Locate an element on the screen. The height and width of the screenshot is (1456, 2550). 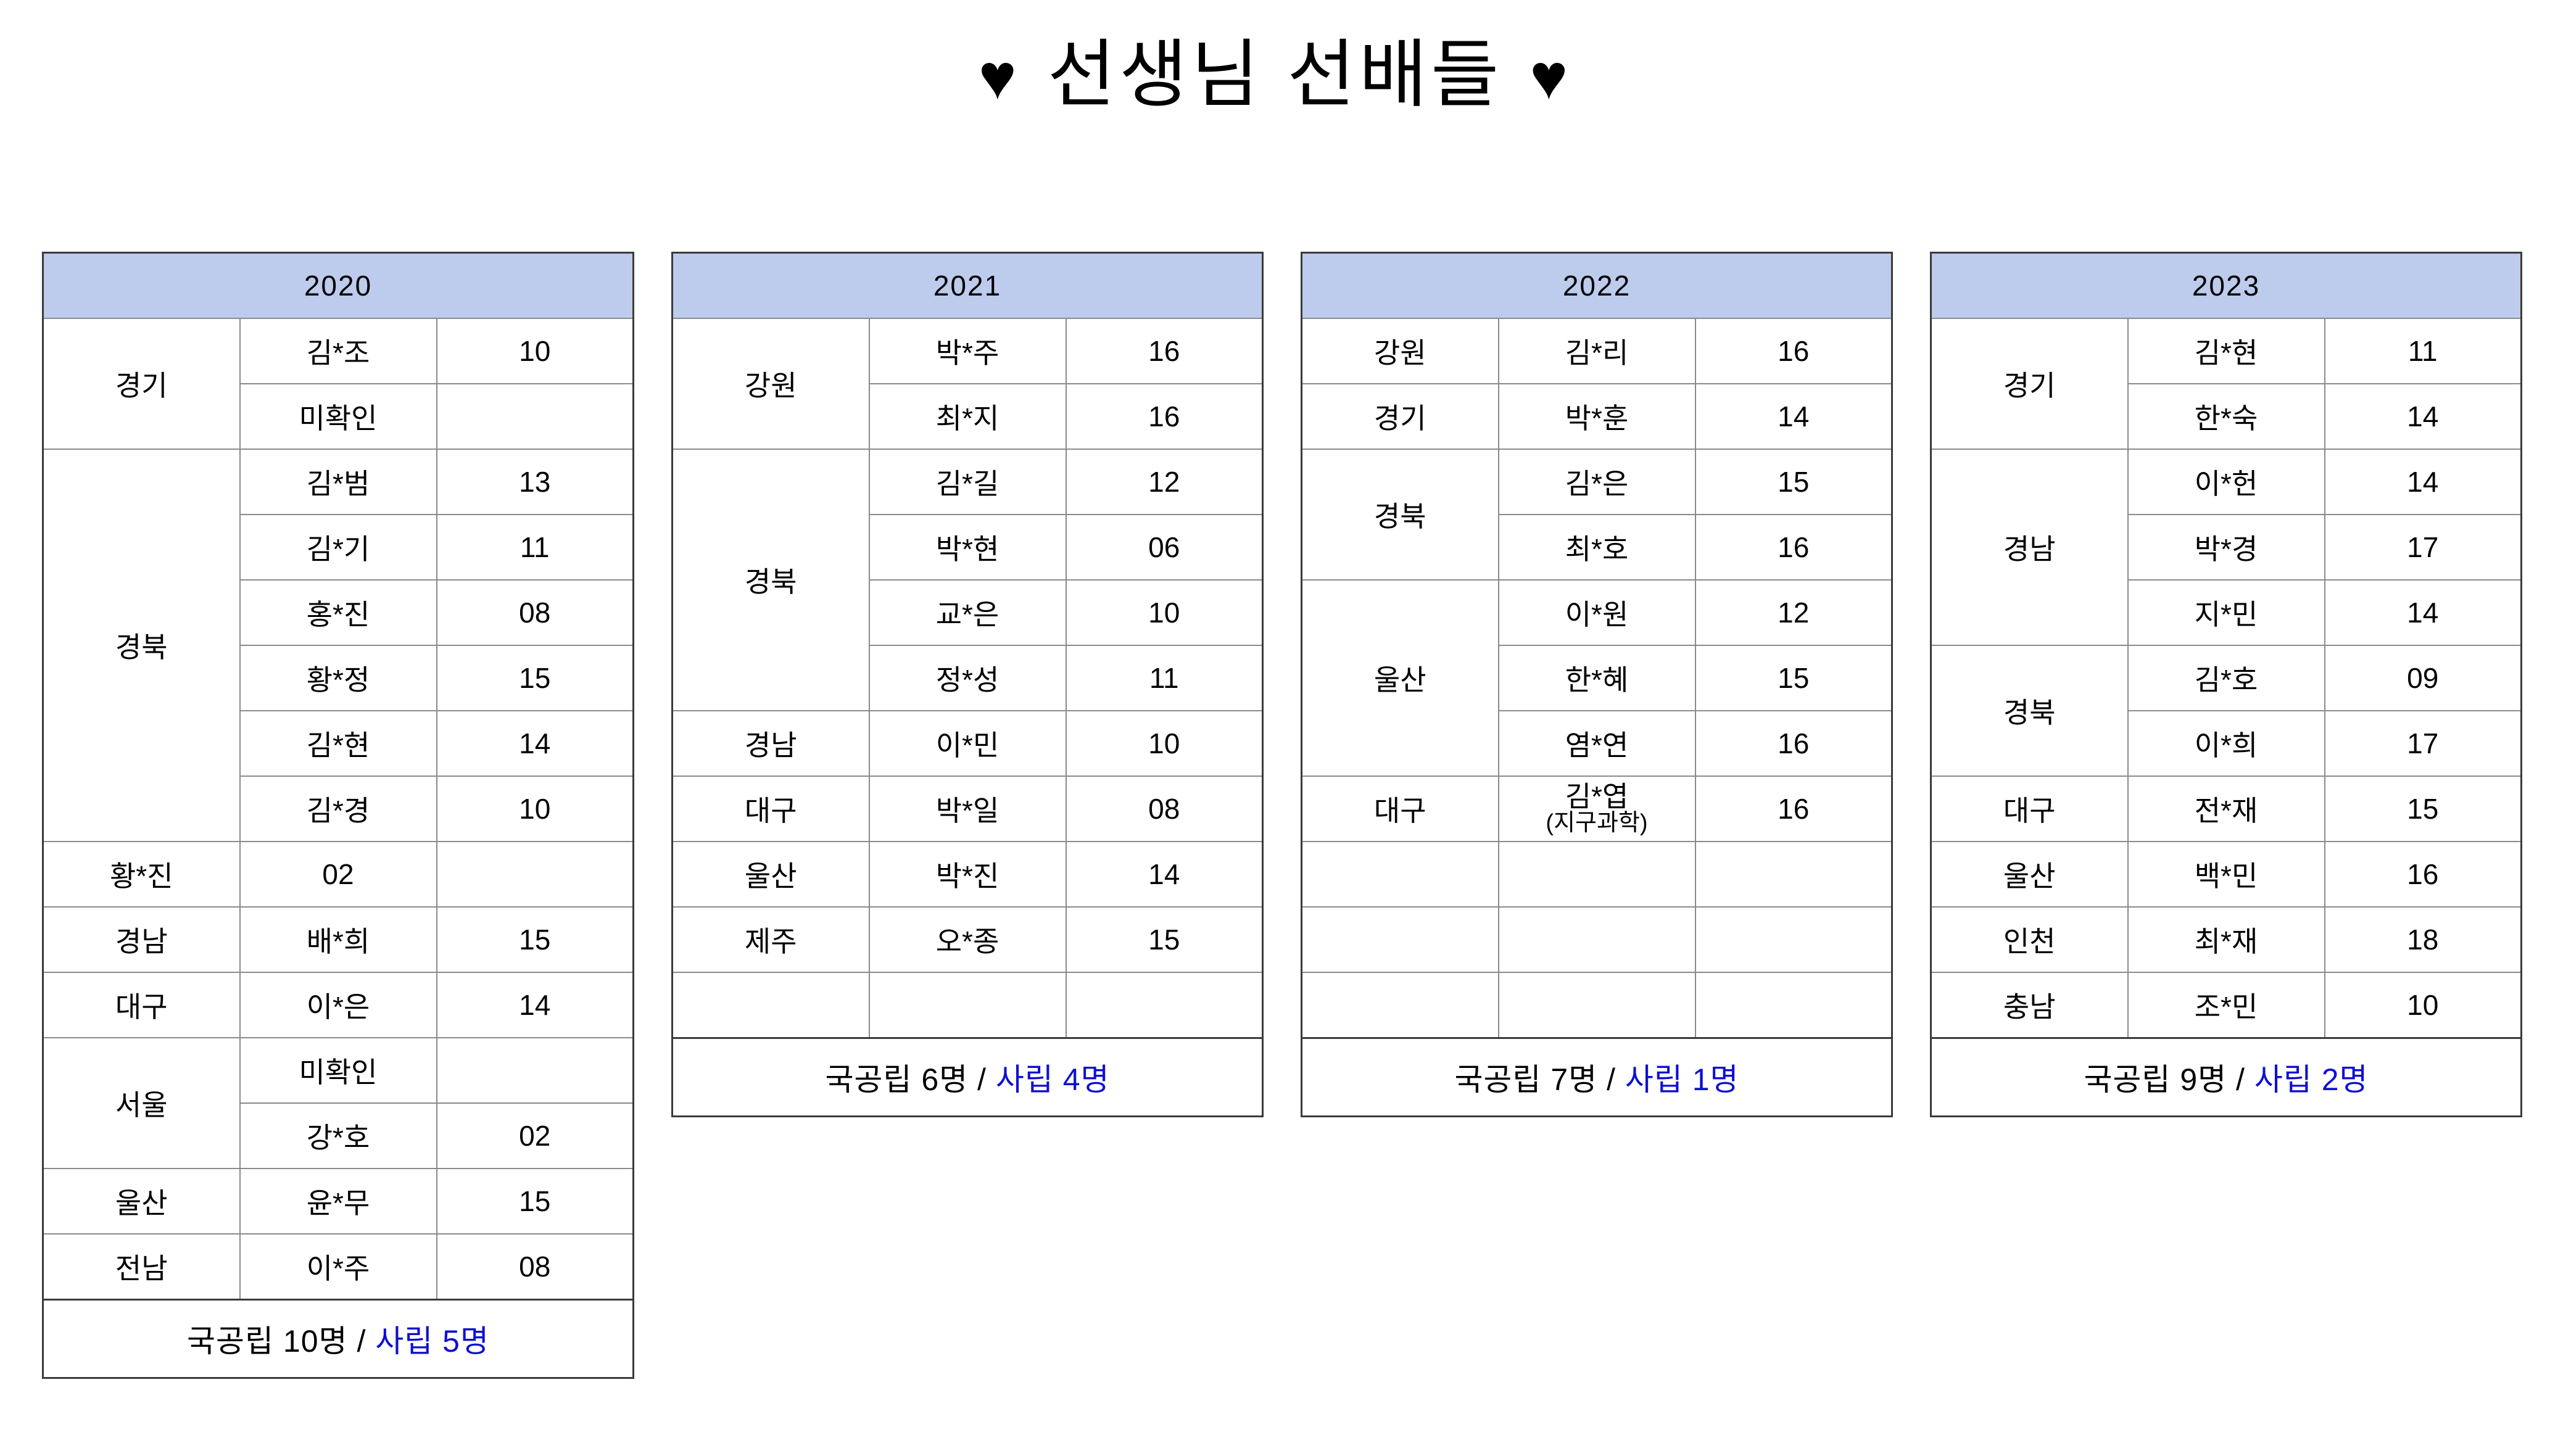
number-cell: 13 is located at coordinates (536, 482).